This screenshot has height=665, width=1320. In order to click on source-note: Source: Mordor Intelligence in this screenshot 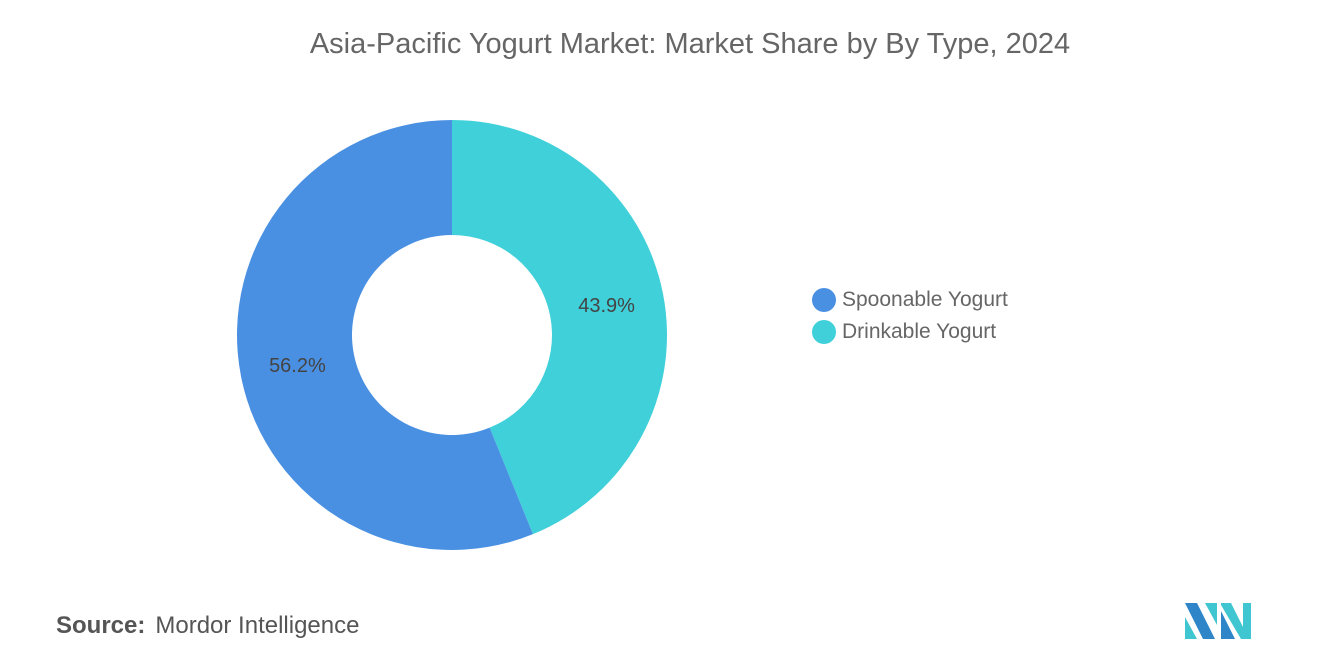, I will do `click(207, 626)`.